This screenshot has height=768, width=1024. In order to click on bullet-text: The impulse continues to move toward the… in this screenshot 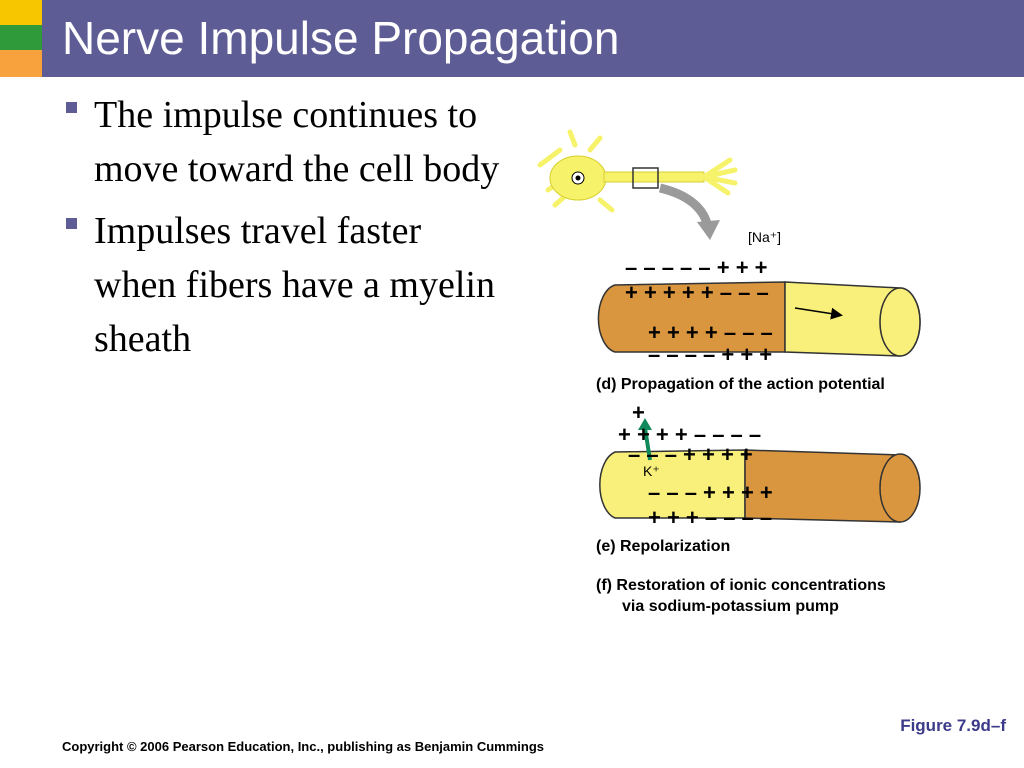, I will do `click(297, 142)`.